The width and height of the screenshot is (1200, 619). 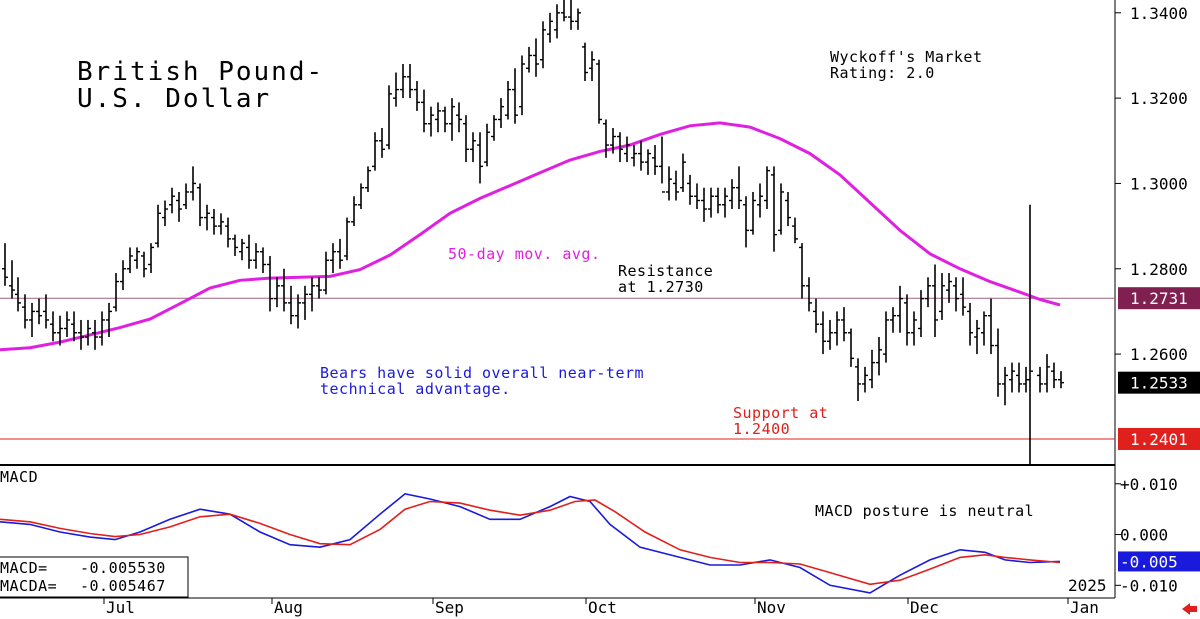 I want to click on commentary-line2: technical advantage., so click(x=415, y=389).